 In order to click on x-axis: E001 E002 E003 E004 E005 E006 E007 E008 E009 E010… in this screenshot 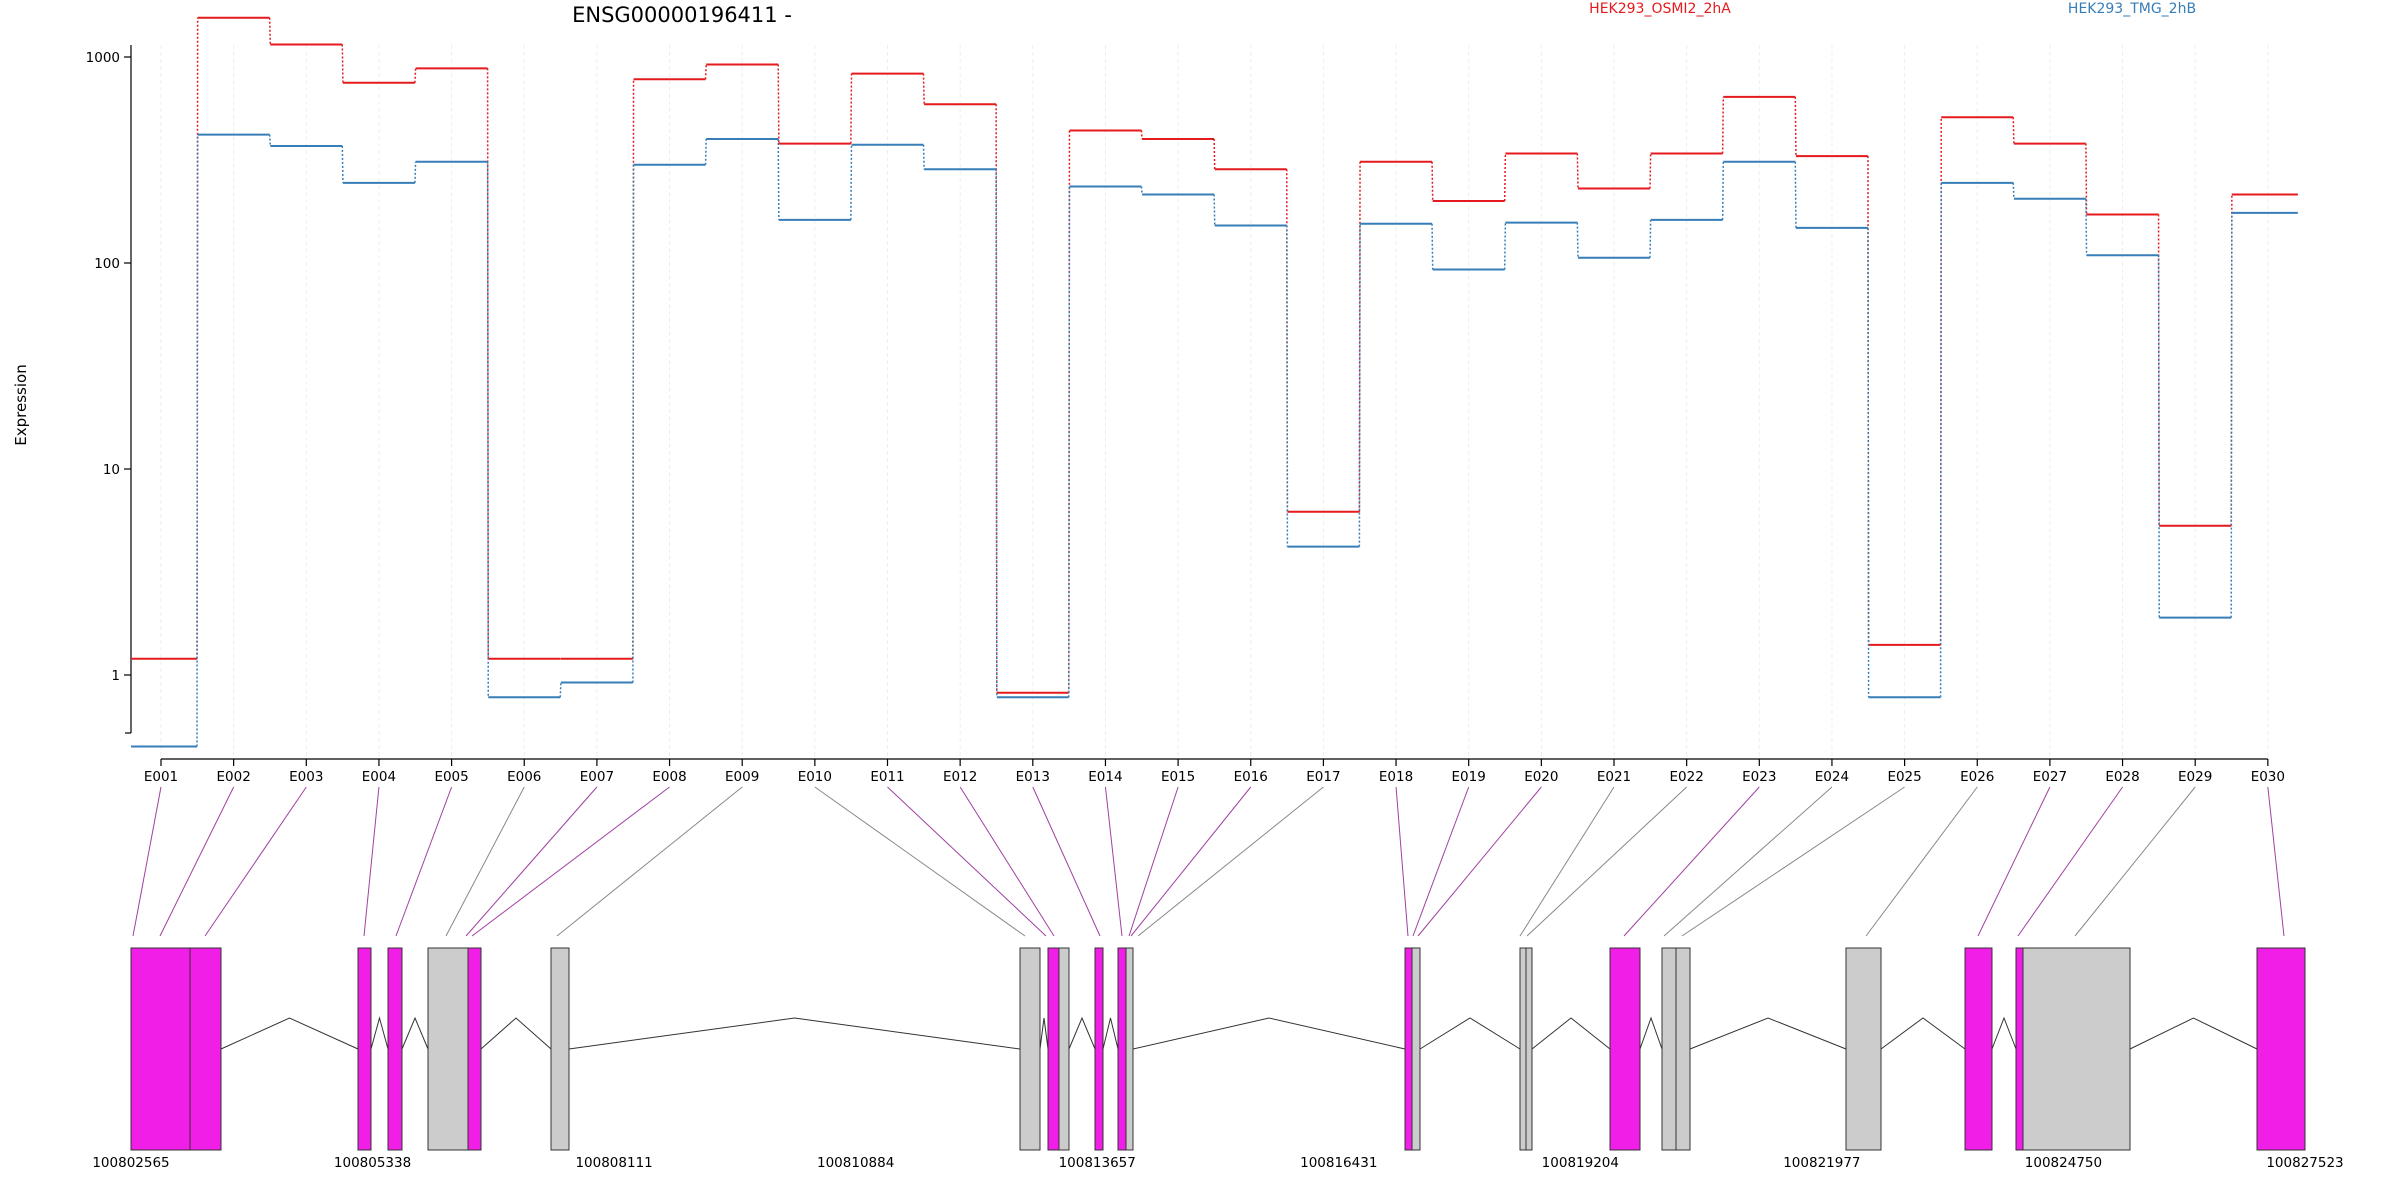, I will do `click(1214, 771)`.